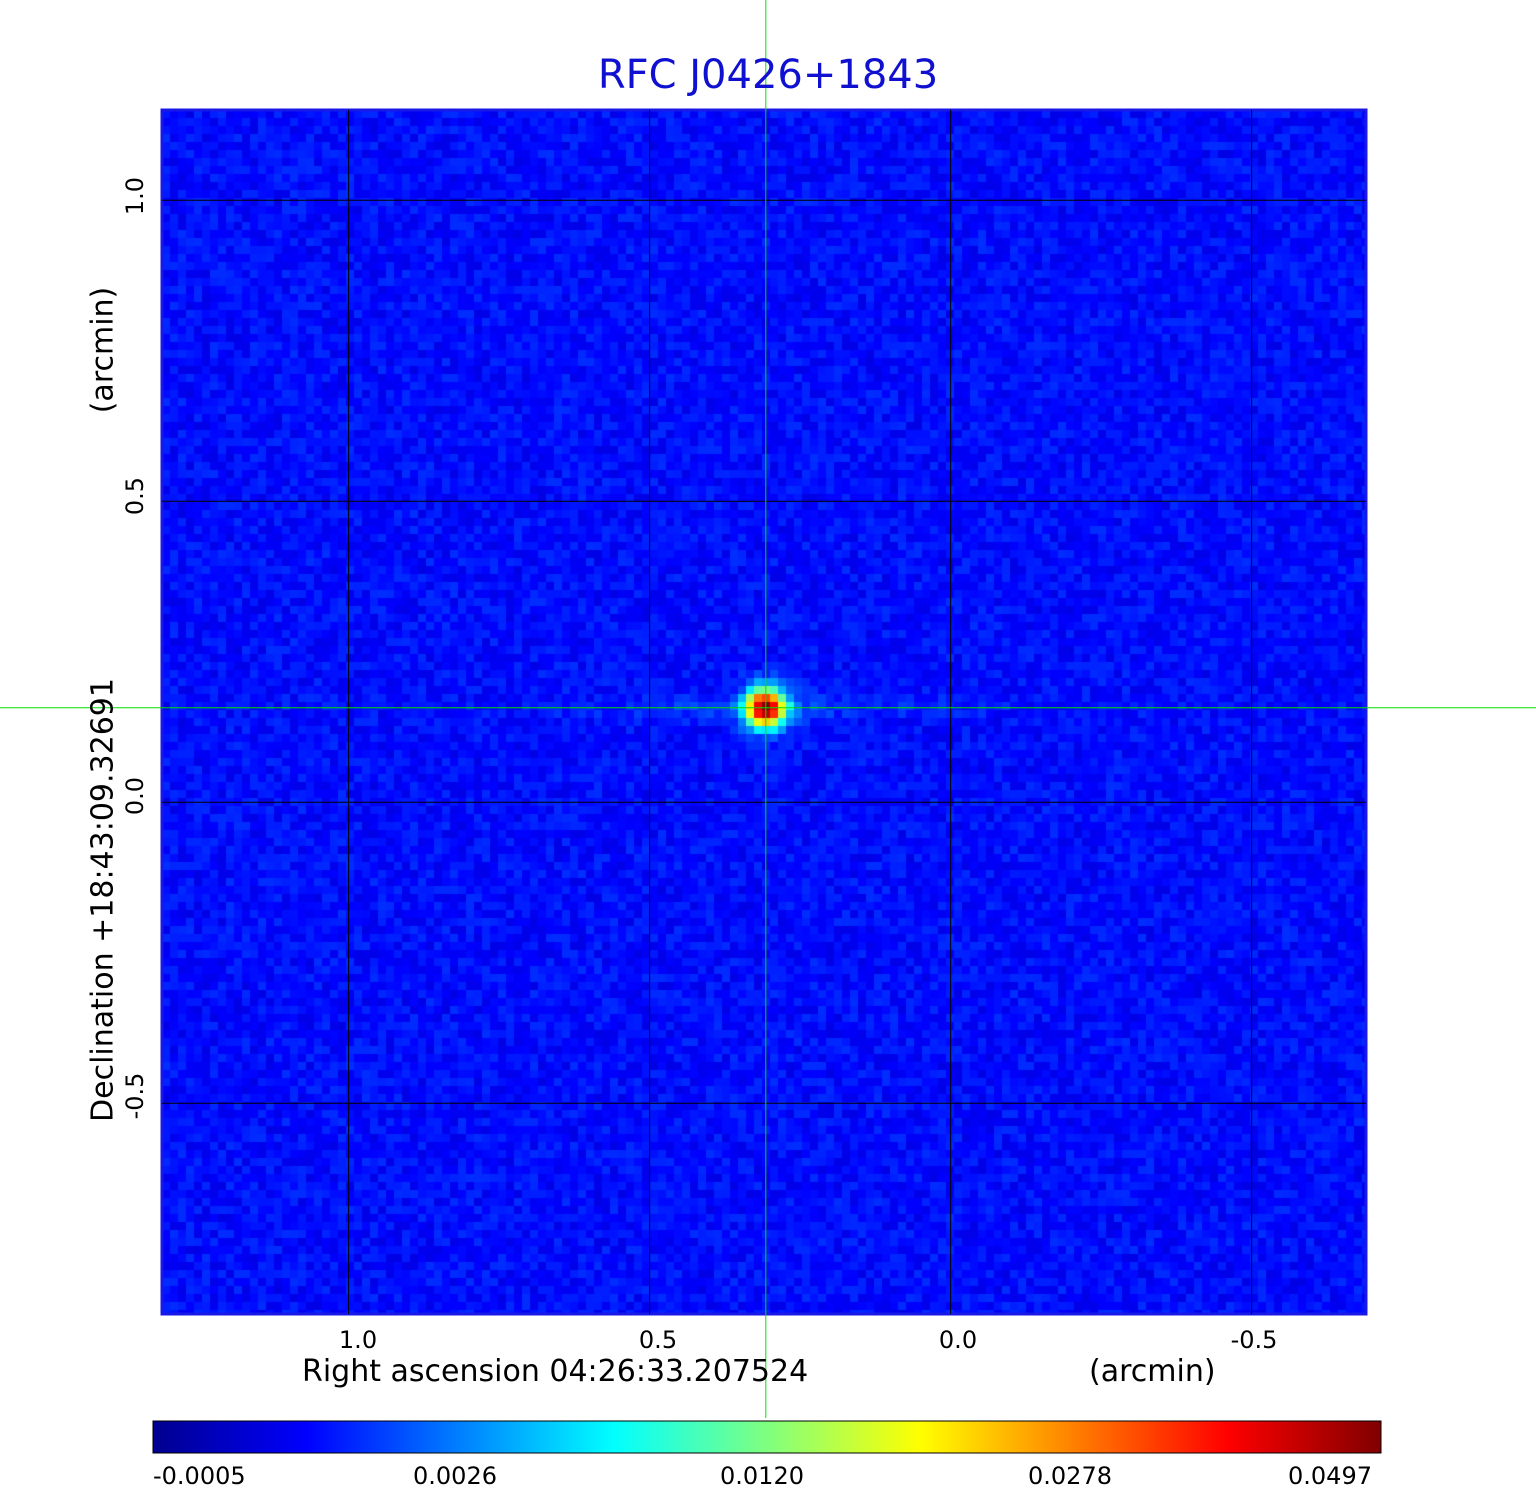  I want to click on x-tick-label: 0.0, so click(958, 1340).